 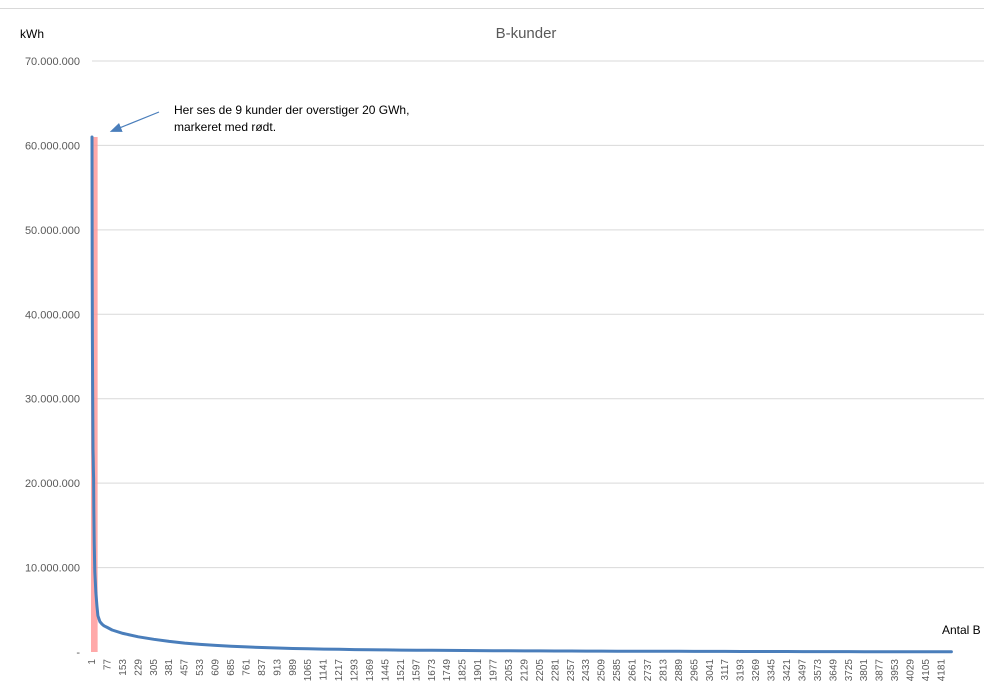 I want to click on x-tick-label: 2509, so click(x=602, y=670).